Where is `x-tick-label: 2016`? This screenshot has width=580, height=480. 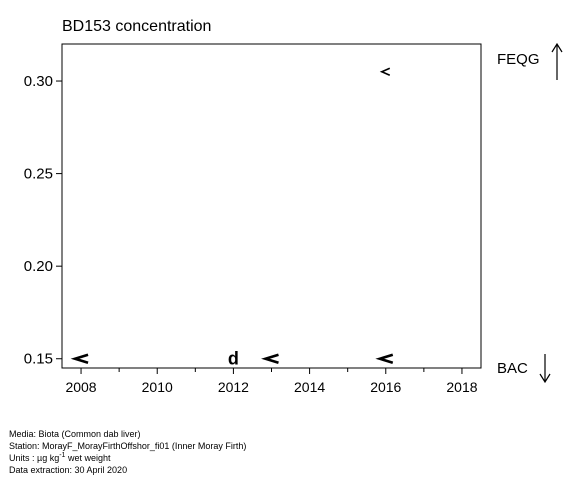
x-tick-label: 2016 is located at coordinates (385, 387).